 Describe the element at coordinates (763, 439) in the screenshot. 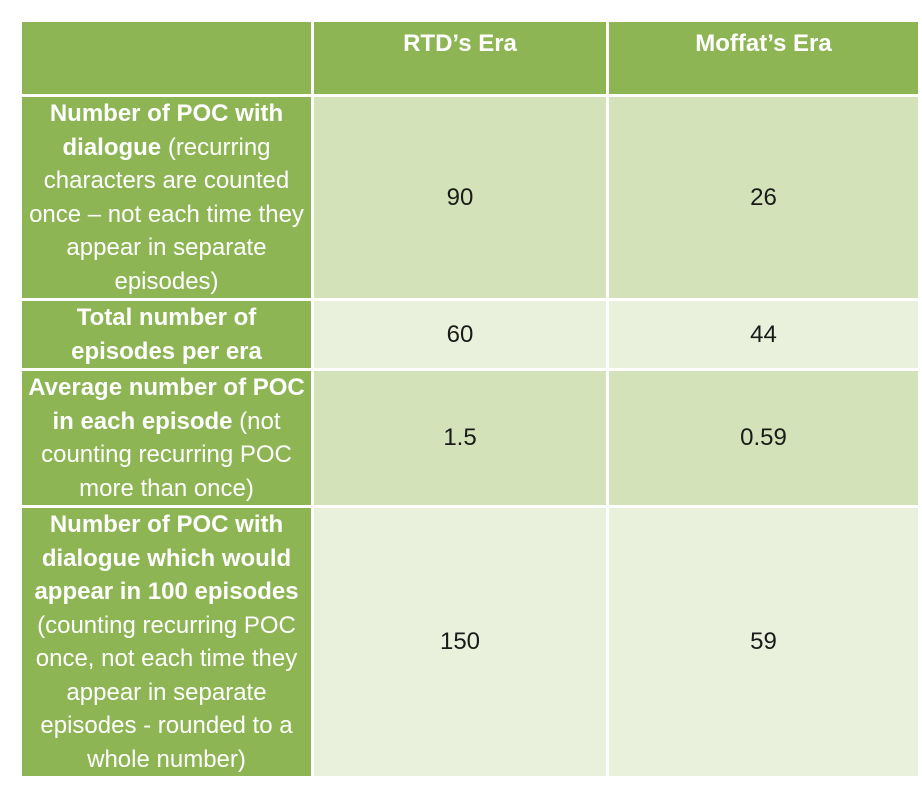

I see `moffat-value: 0.59` at that location.